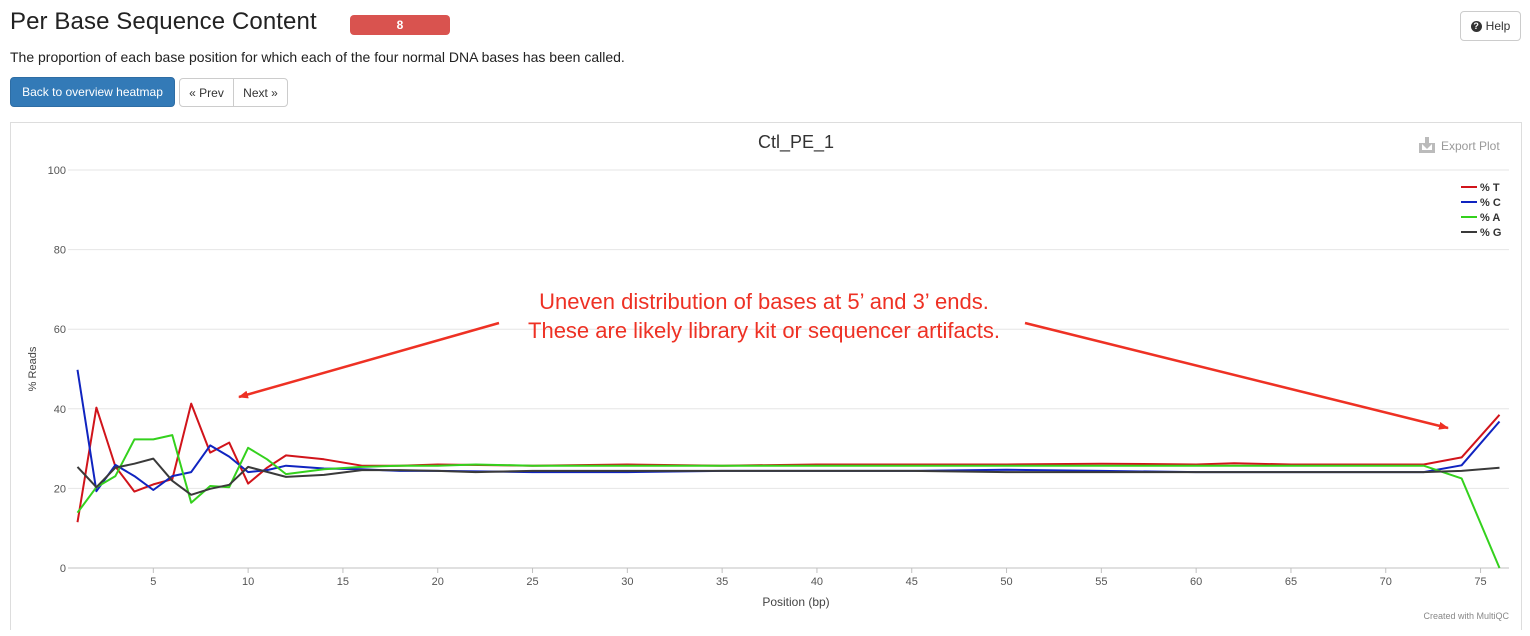 The image size is (1530, 636). What do you see at coordinates (57, 171) in the screenshot?
I see `y-tick-label: 100` at bounding box center [57, 171].